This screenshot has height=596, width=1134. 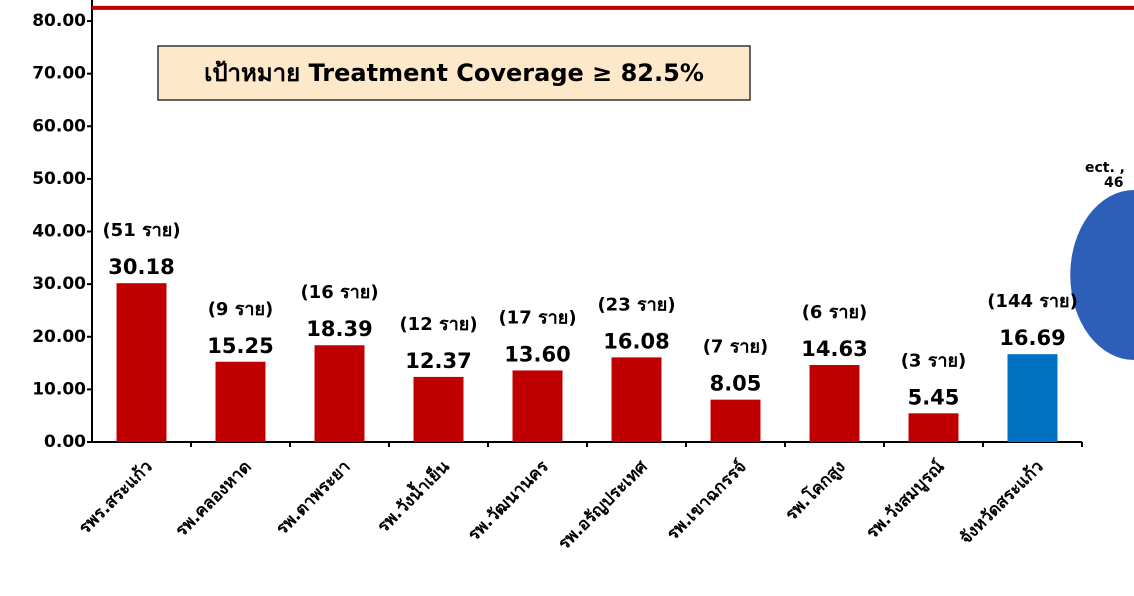 What do you see at coordinates (339, 329) in the screenshot?
I see `value-label: 18.39` at bounding box center [339, 329].